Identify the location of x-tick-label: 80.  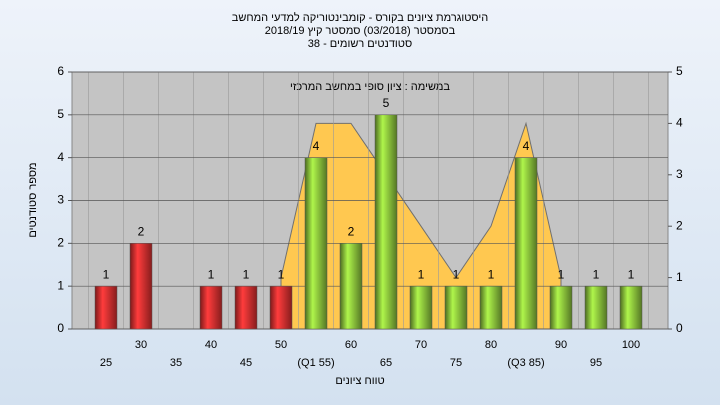
(491, 345).